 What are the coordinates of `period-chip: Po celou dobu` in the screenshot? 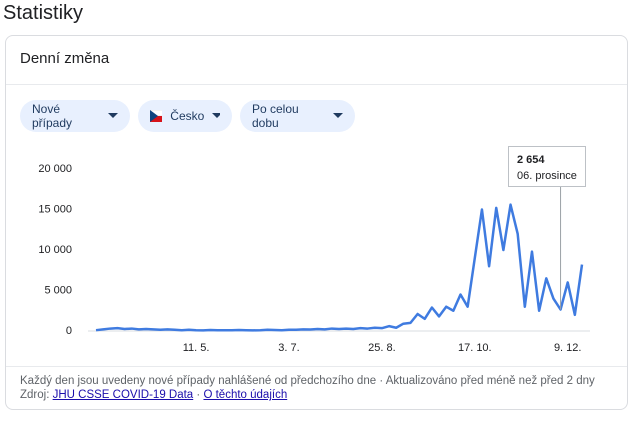 It's located at (297, 116).